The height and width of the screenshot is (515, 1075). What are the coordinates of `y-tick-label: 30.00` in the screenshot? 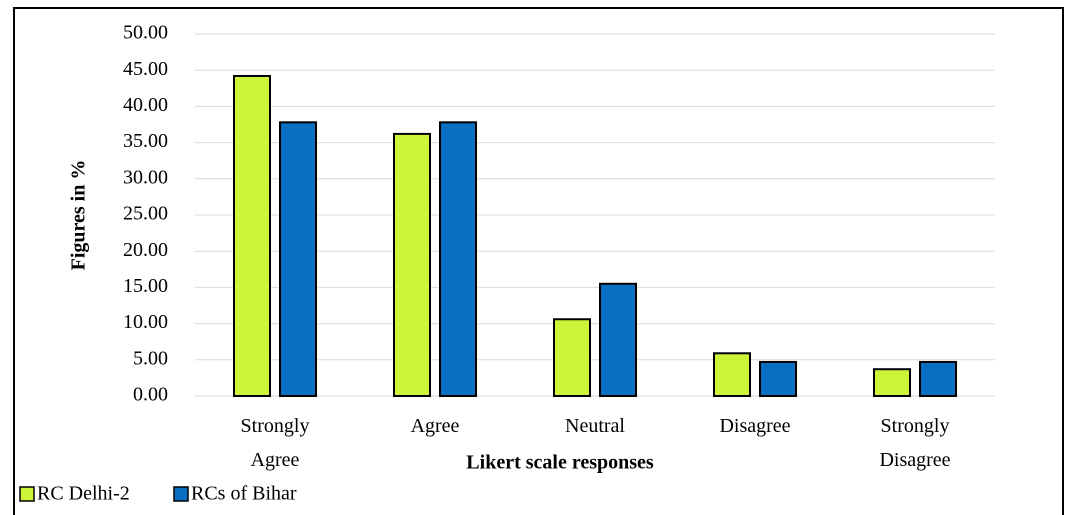 It's located at (145, 177).